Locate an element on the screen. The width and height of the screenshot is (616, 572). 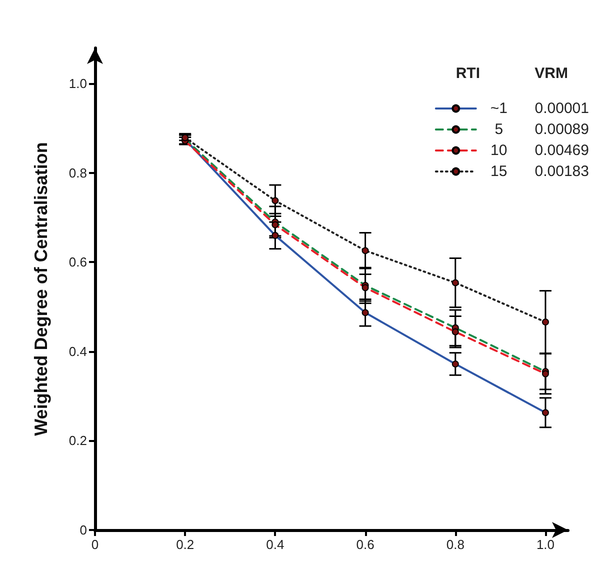
x-tick-label: 0.8 is located at coordinates (455, 544).